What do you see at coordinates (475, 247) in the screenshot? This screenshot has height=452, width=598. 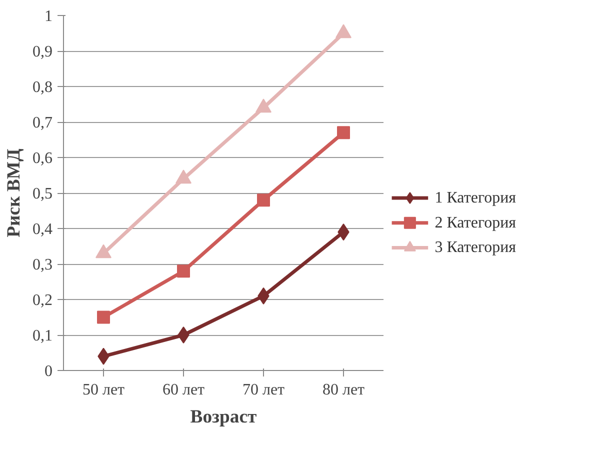 I see `legend-label: 3 Категория` at bounding box center [475, 247].